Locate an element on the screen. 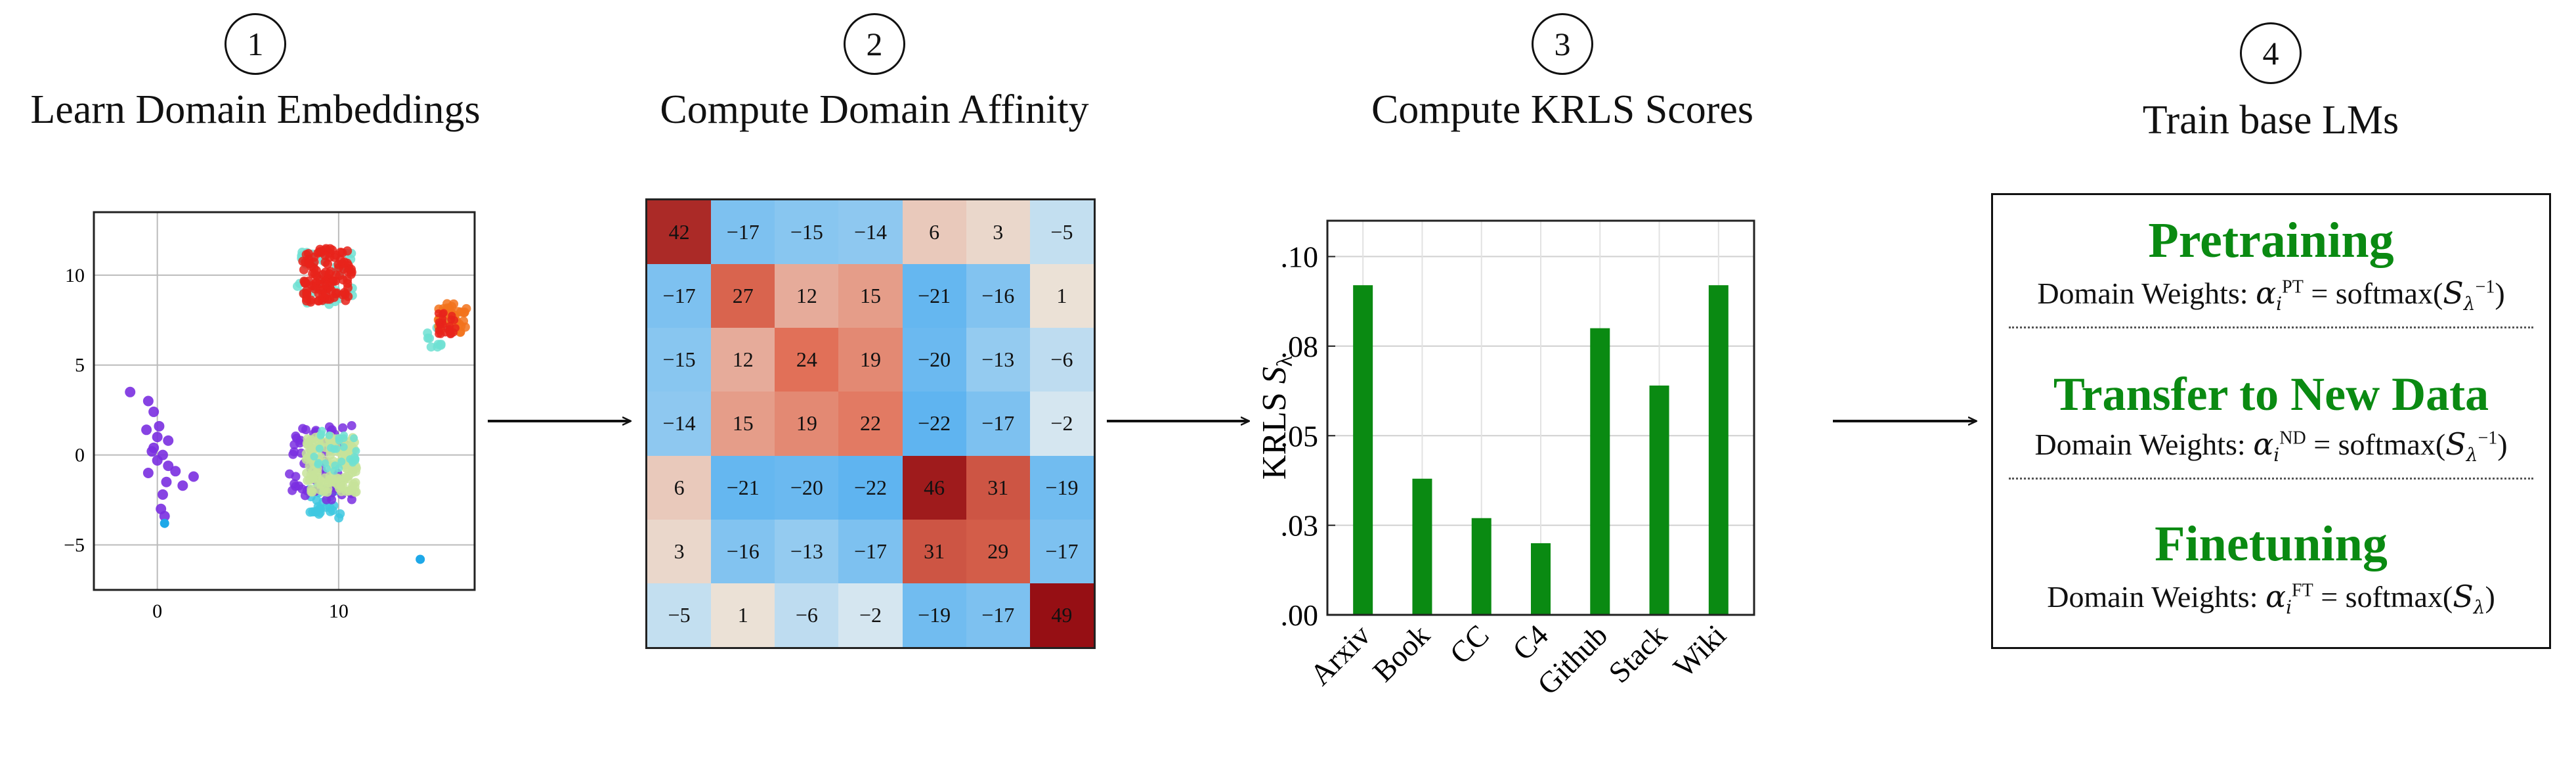 The width and height of the screenshot is (2576, 762). pretraining-title: Pretraining is located at coordinates (2271, 241).